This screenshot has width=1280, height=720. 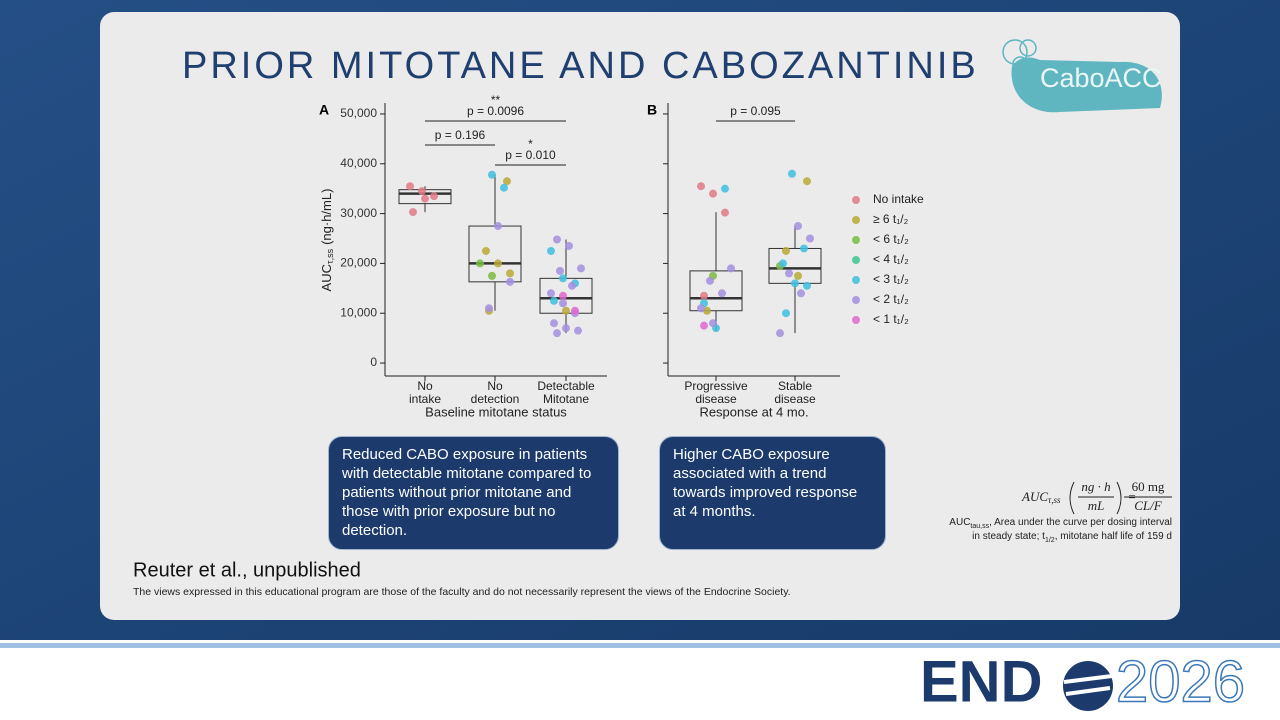 What do you see at coordinates (652, 110) in the screenshot?
I see `panel-label: B` at bounding box center [652, 110].